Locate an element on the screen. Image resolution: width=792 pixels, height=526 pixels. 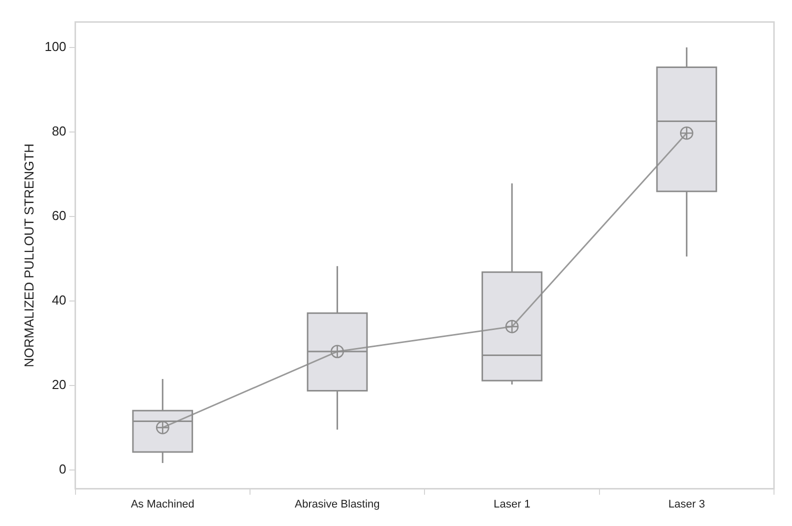
x-tick-label: Abrasive Blasting is located at coordinates (337, 504).